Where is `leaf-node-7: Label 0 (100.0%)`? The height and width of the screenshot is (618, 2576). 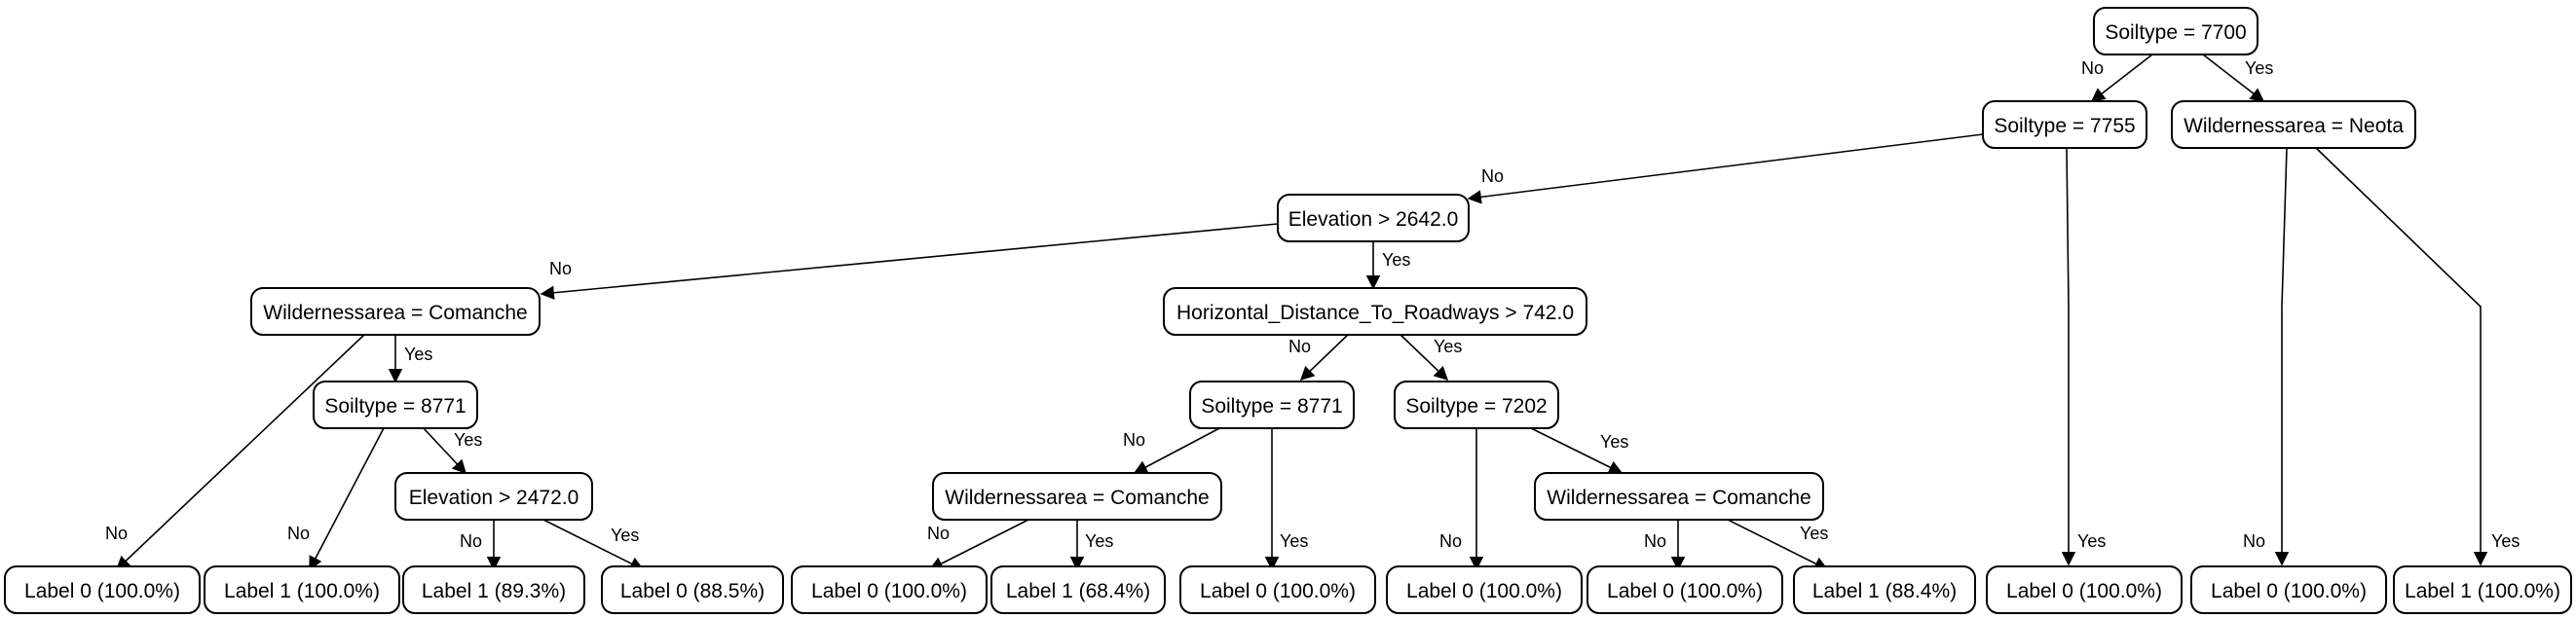 leaf-node-7: Label 0 (100.0%) is located at coordinates (1277, 589).